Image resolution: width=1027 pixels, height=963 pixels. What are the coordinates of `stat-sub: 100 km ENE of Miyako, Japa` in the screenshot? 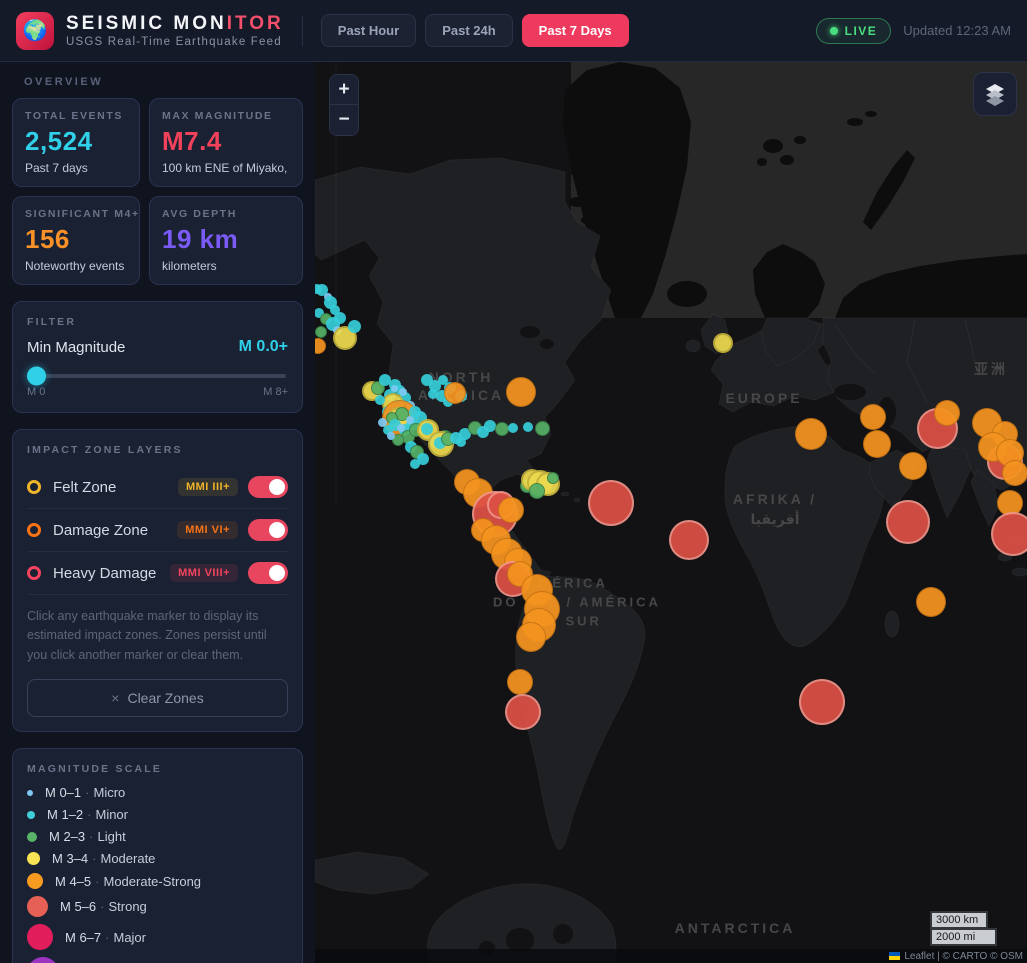 It's located at (226, 168).